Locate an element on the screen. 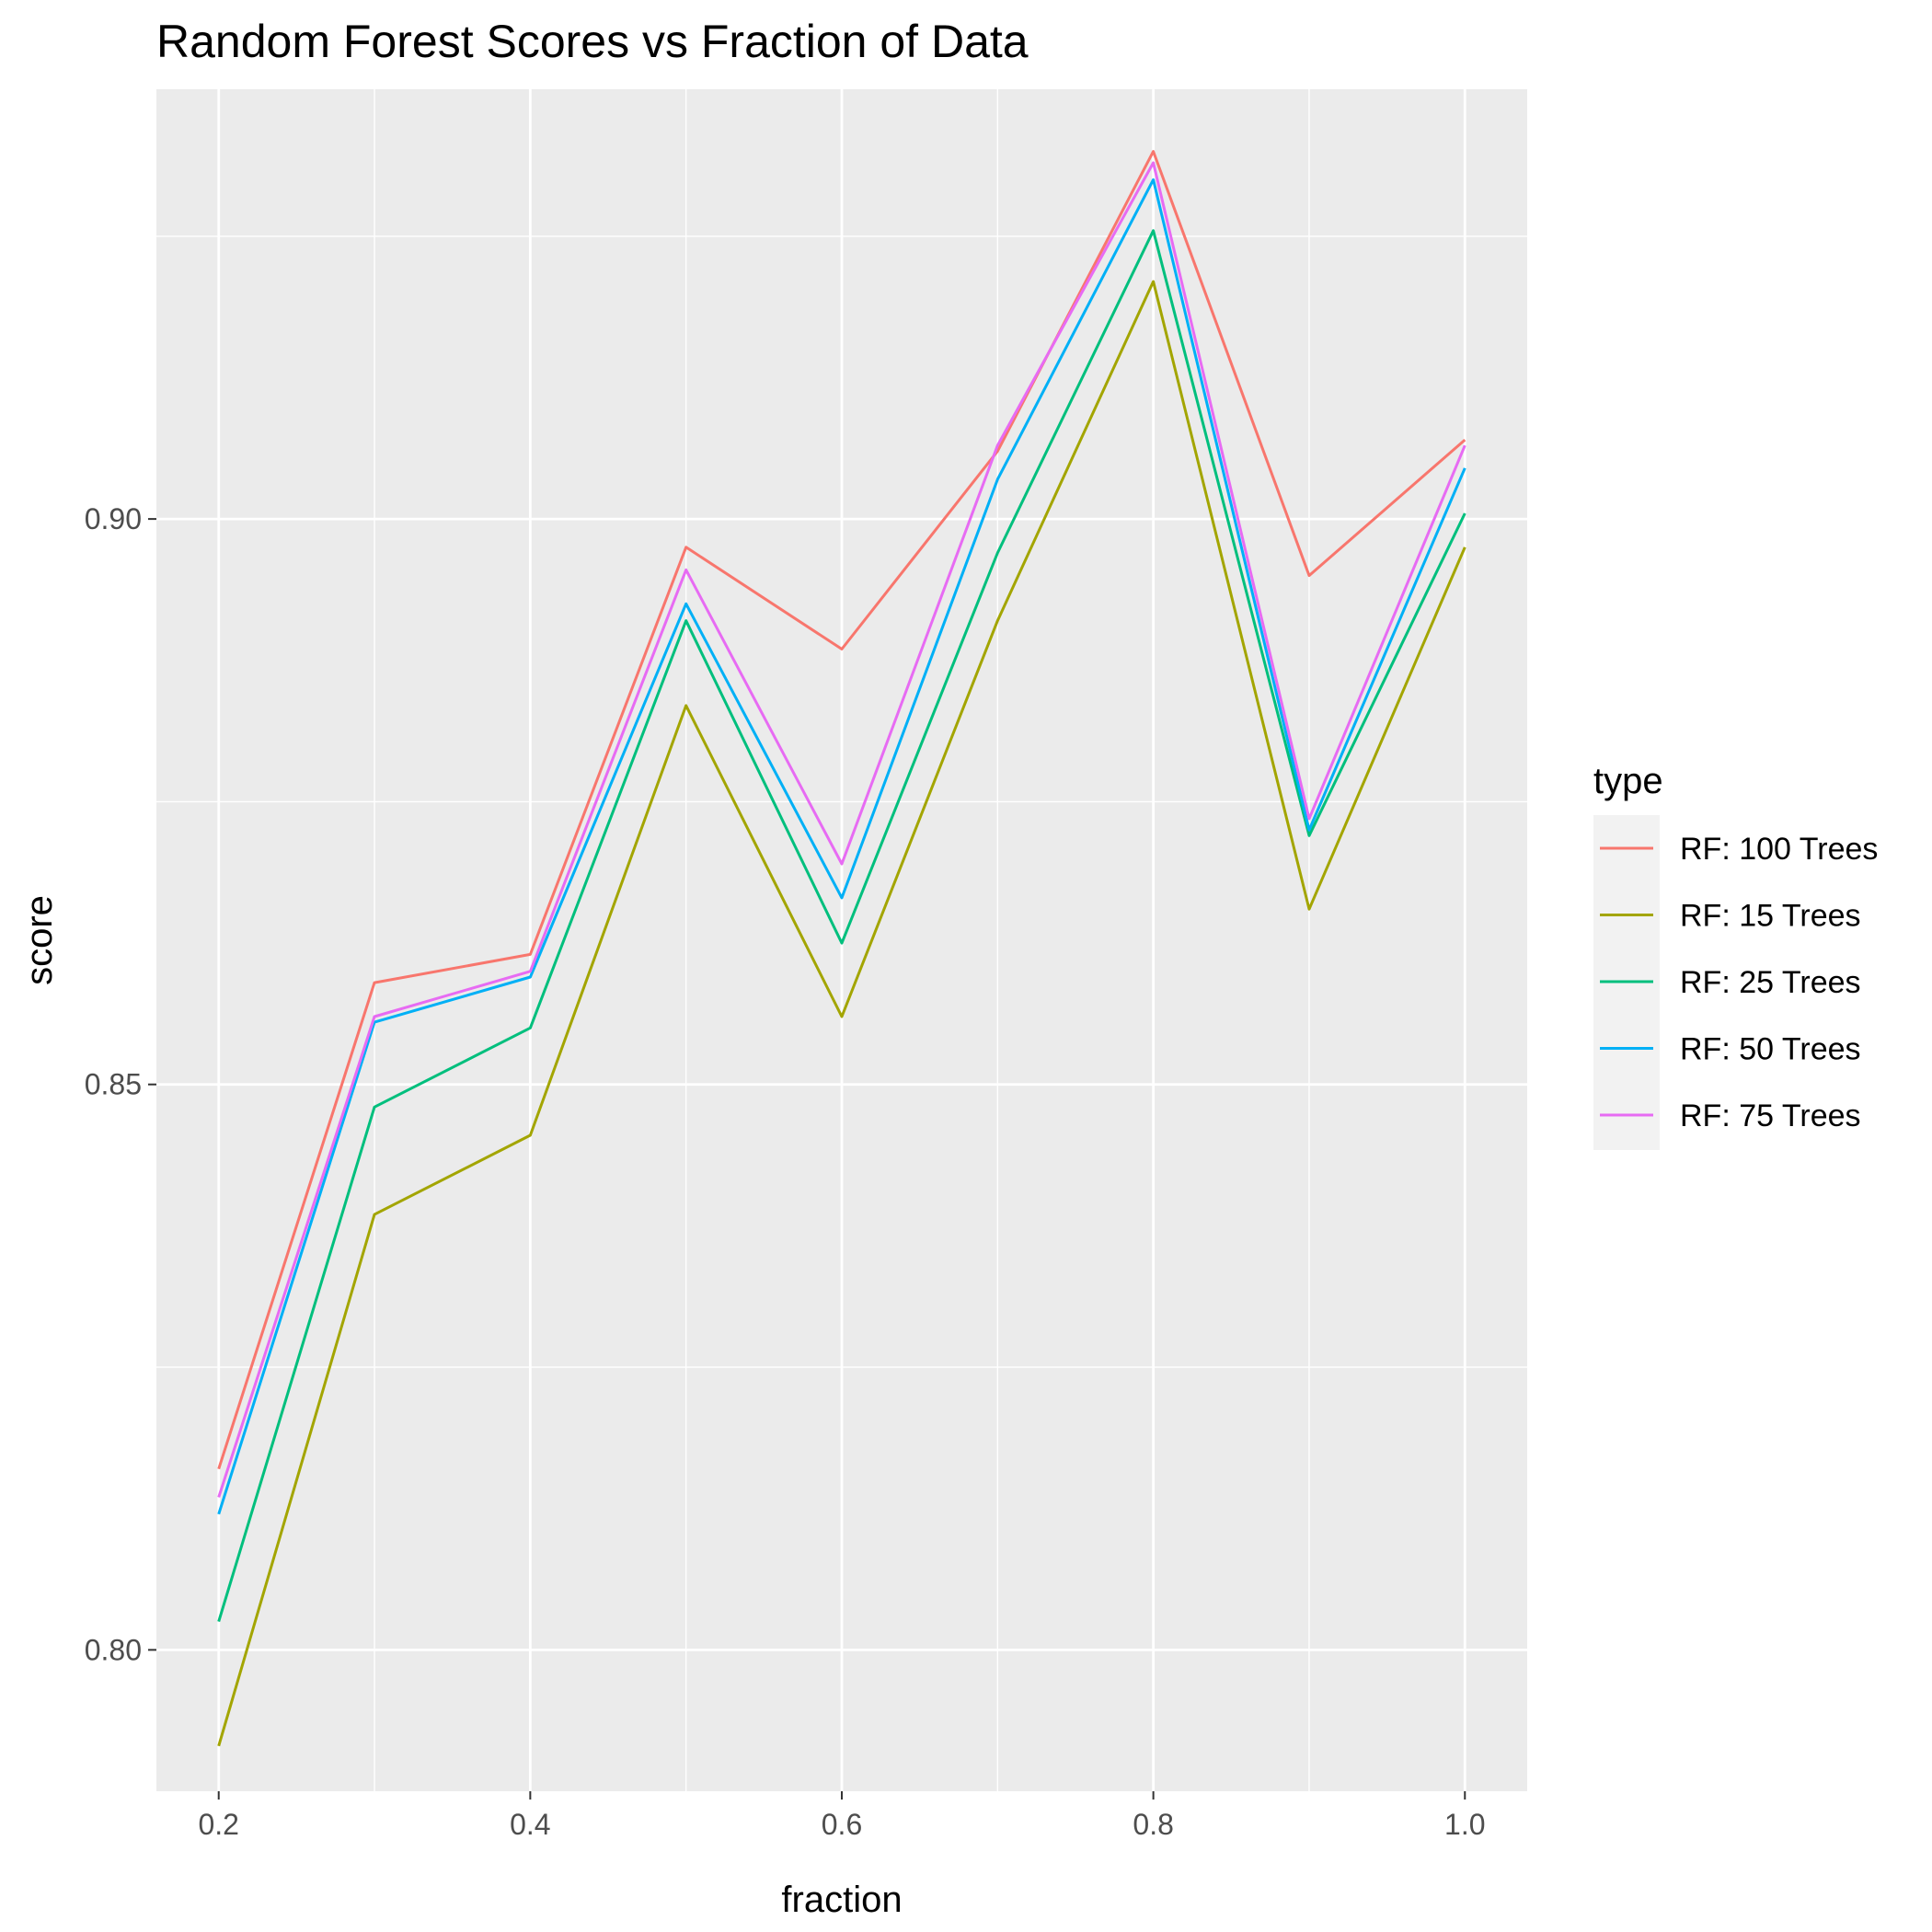 The image size is (1932, 1932). y-axis-ticks: 0.80 0.85 0.90 is located at coordinates (120, 1084).